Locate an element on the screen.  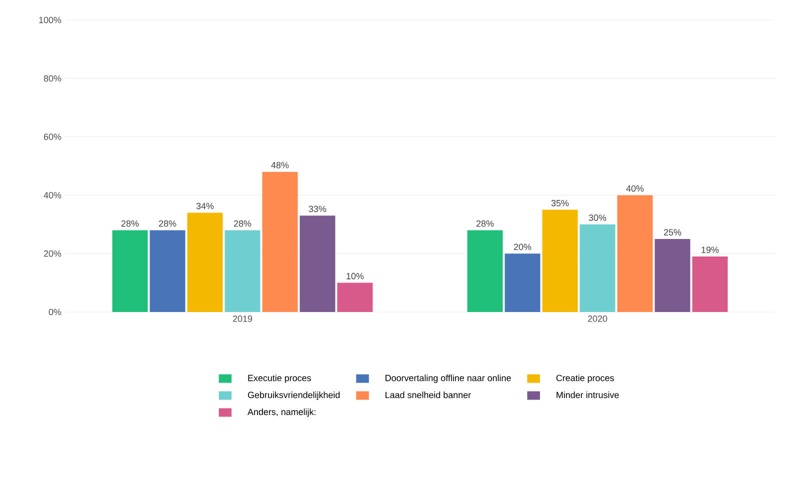
y-tick-label: 40% is located at coordinates (53, 195).